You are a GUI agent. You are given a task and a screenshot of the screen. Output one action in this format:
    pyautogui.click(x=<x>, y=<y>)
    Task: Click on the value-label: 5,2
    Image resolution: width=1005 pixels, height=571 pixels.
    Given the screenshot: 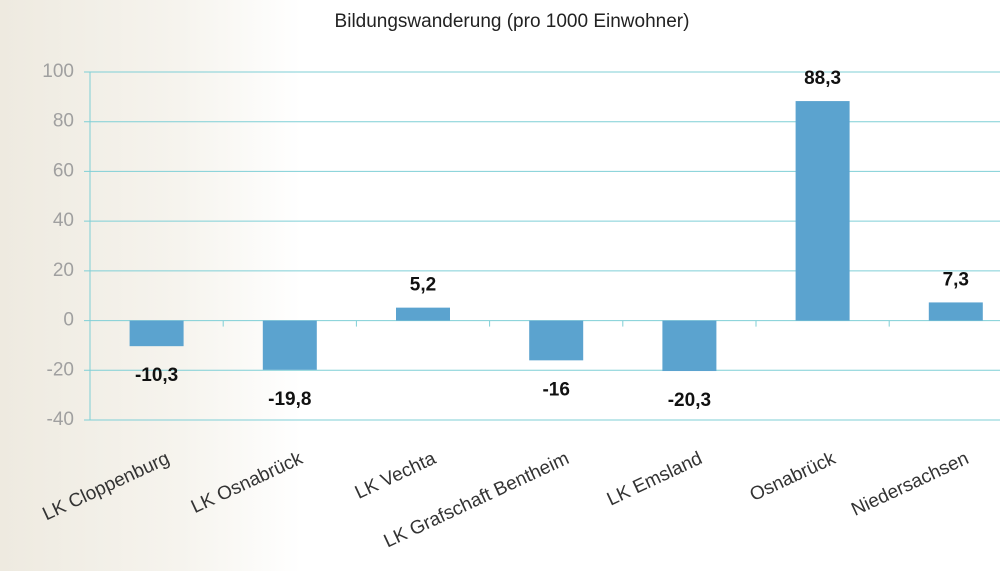 What is the action you would take?
    pyautogui.click(x=423, y=285)
    